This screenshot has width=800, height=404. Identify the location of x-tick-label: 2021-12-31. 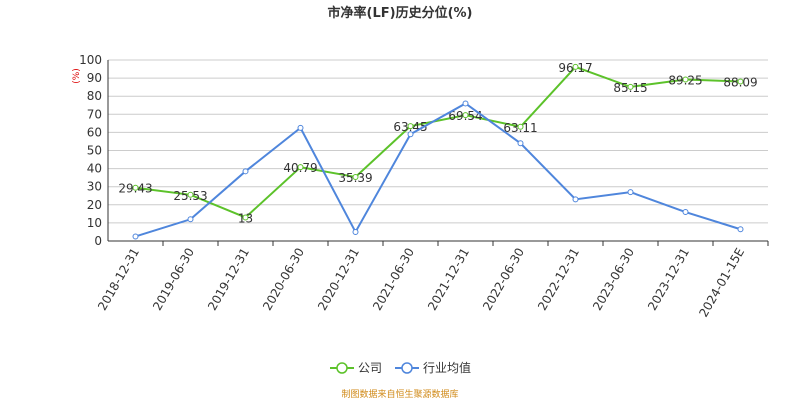
(448, 279).